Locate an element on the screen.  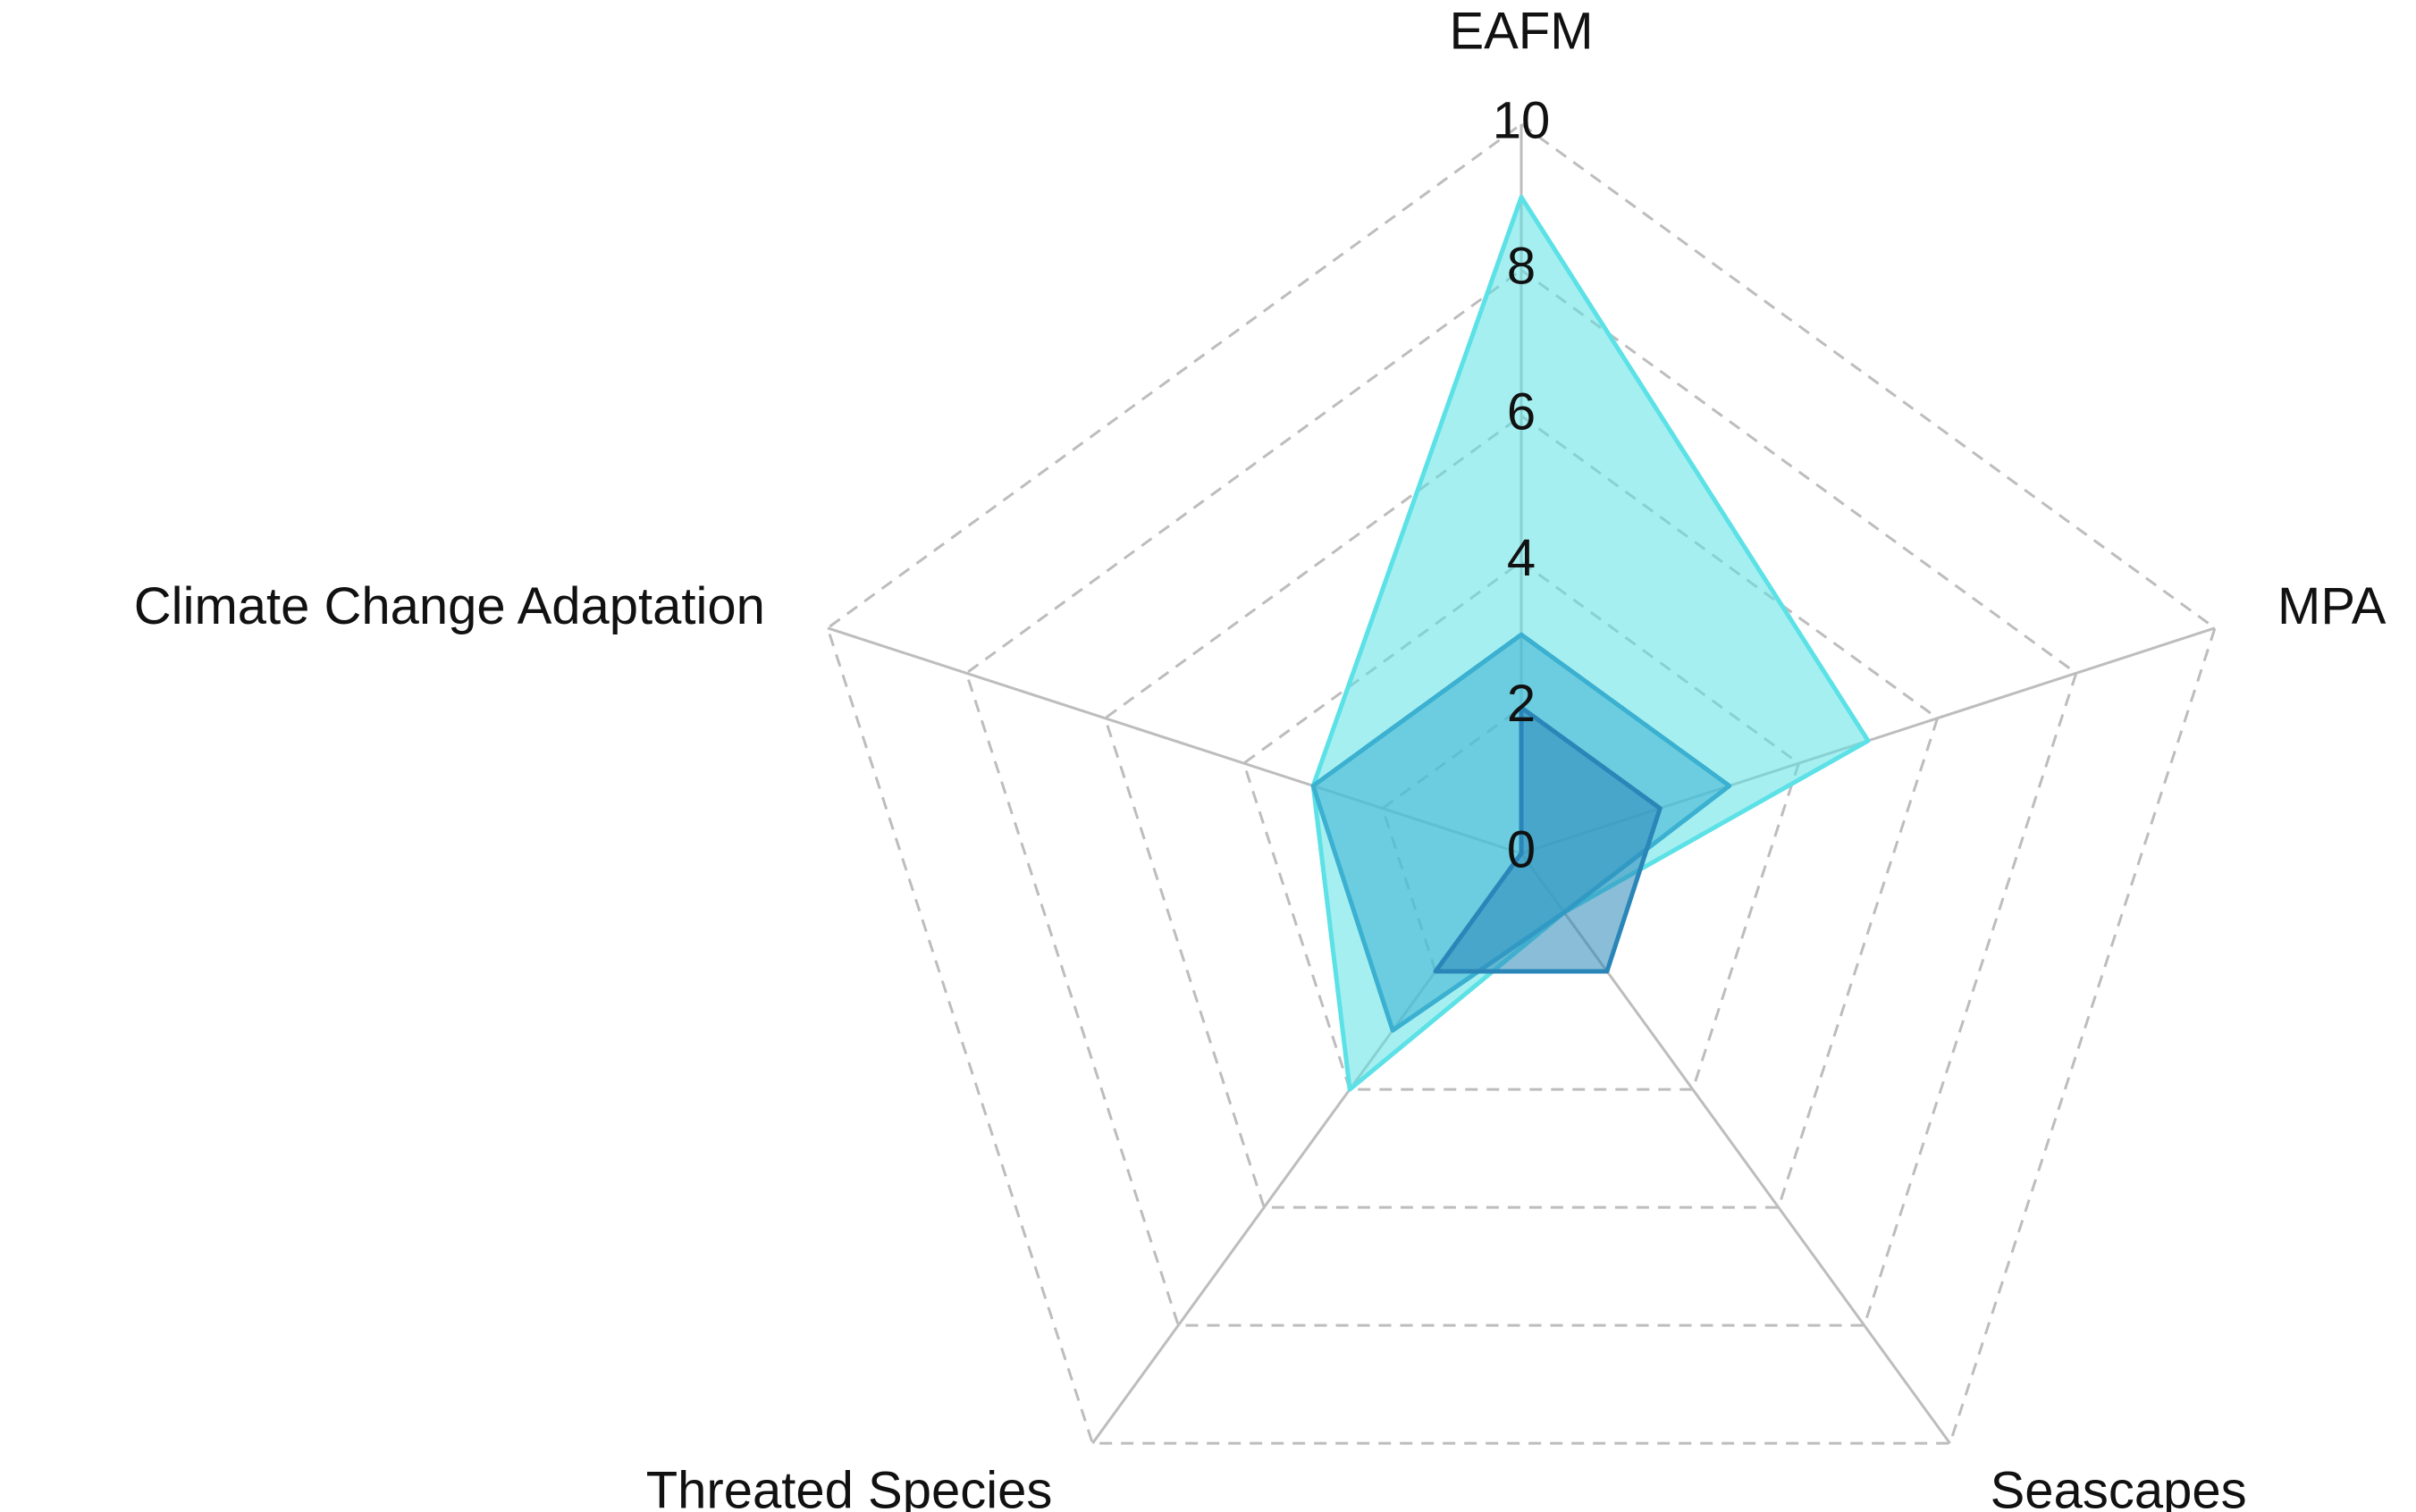
r-tick-label: 8 is located at coordinates (1521, 267).